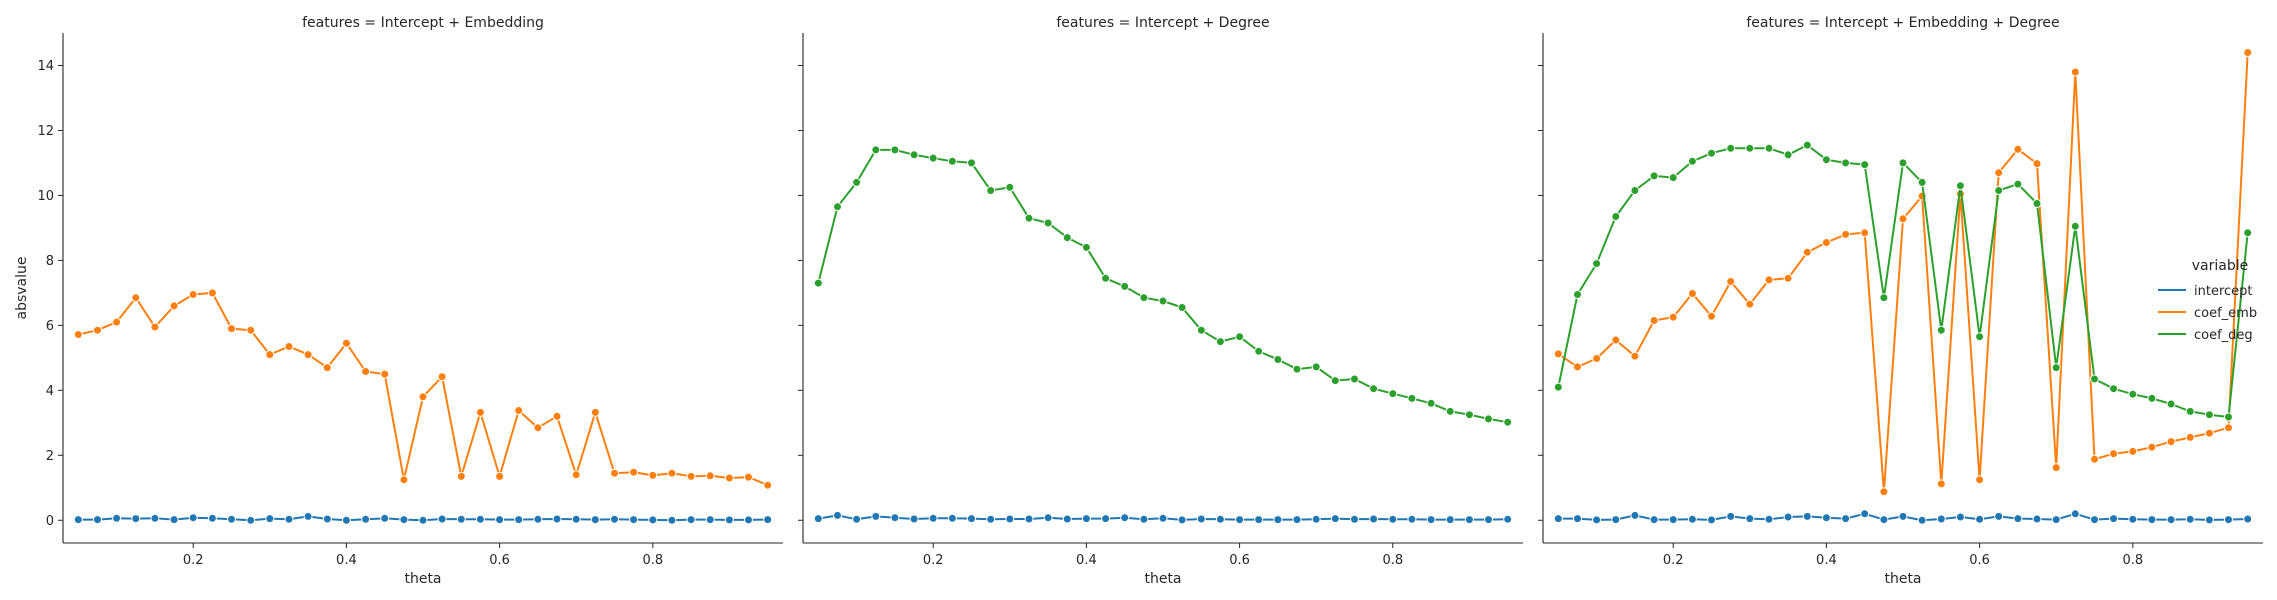 The width and height of the screenshot is (2277, 600). I want to click on panel-title: features = Intercept + Degree, so click(1162, 23).